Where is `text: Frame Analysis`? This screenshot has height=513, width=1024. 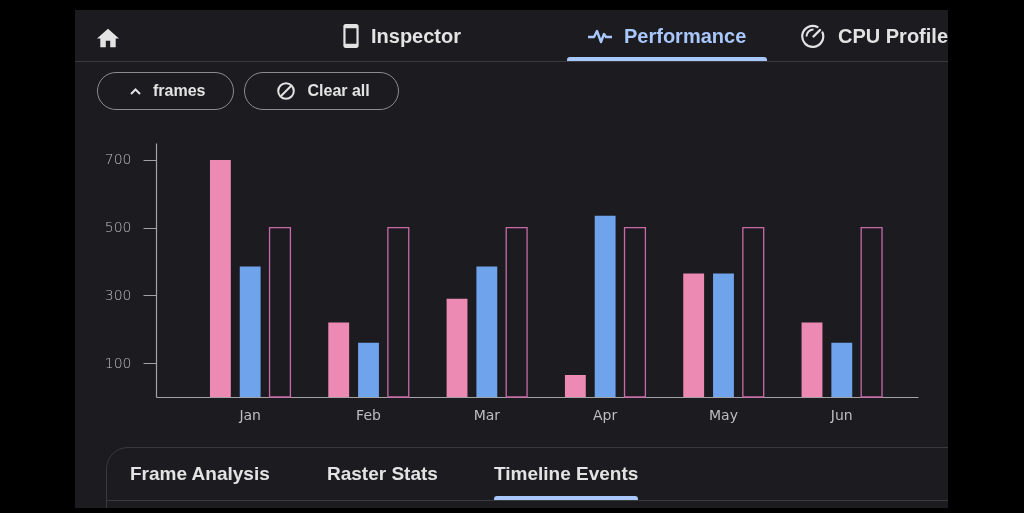
text: Frame Analysis is located at coordinates (200, 474).